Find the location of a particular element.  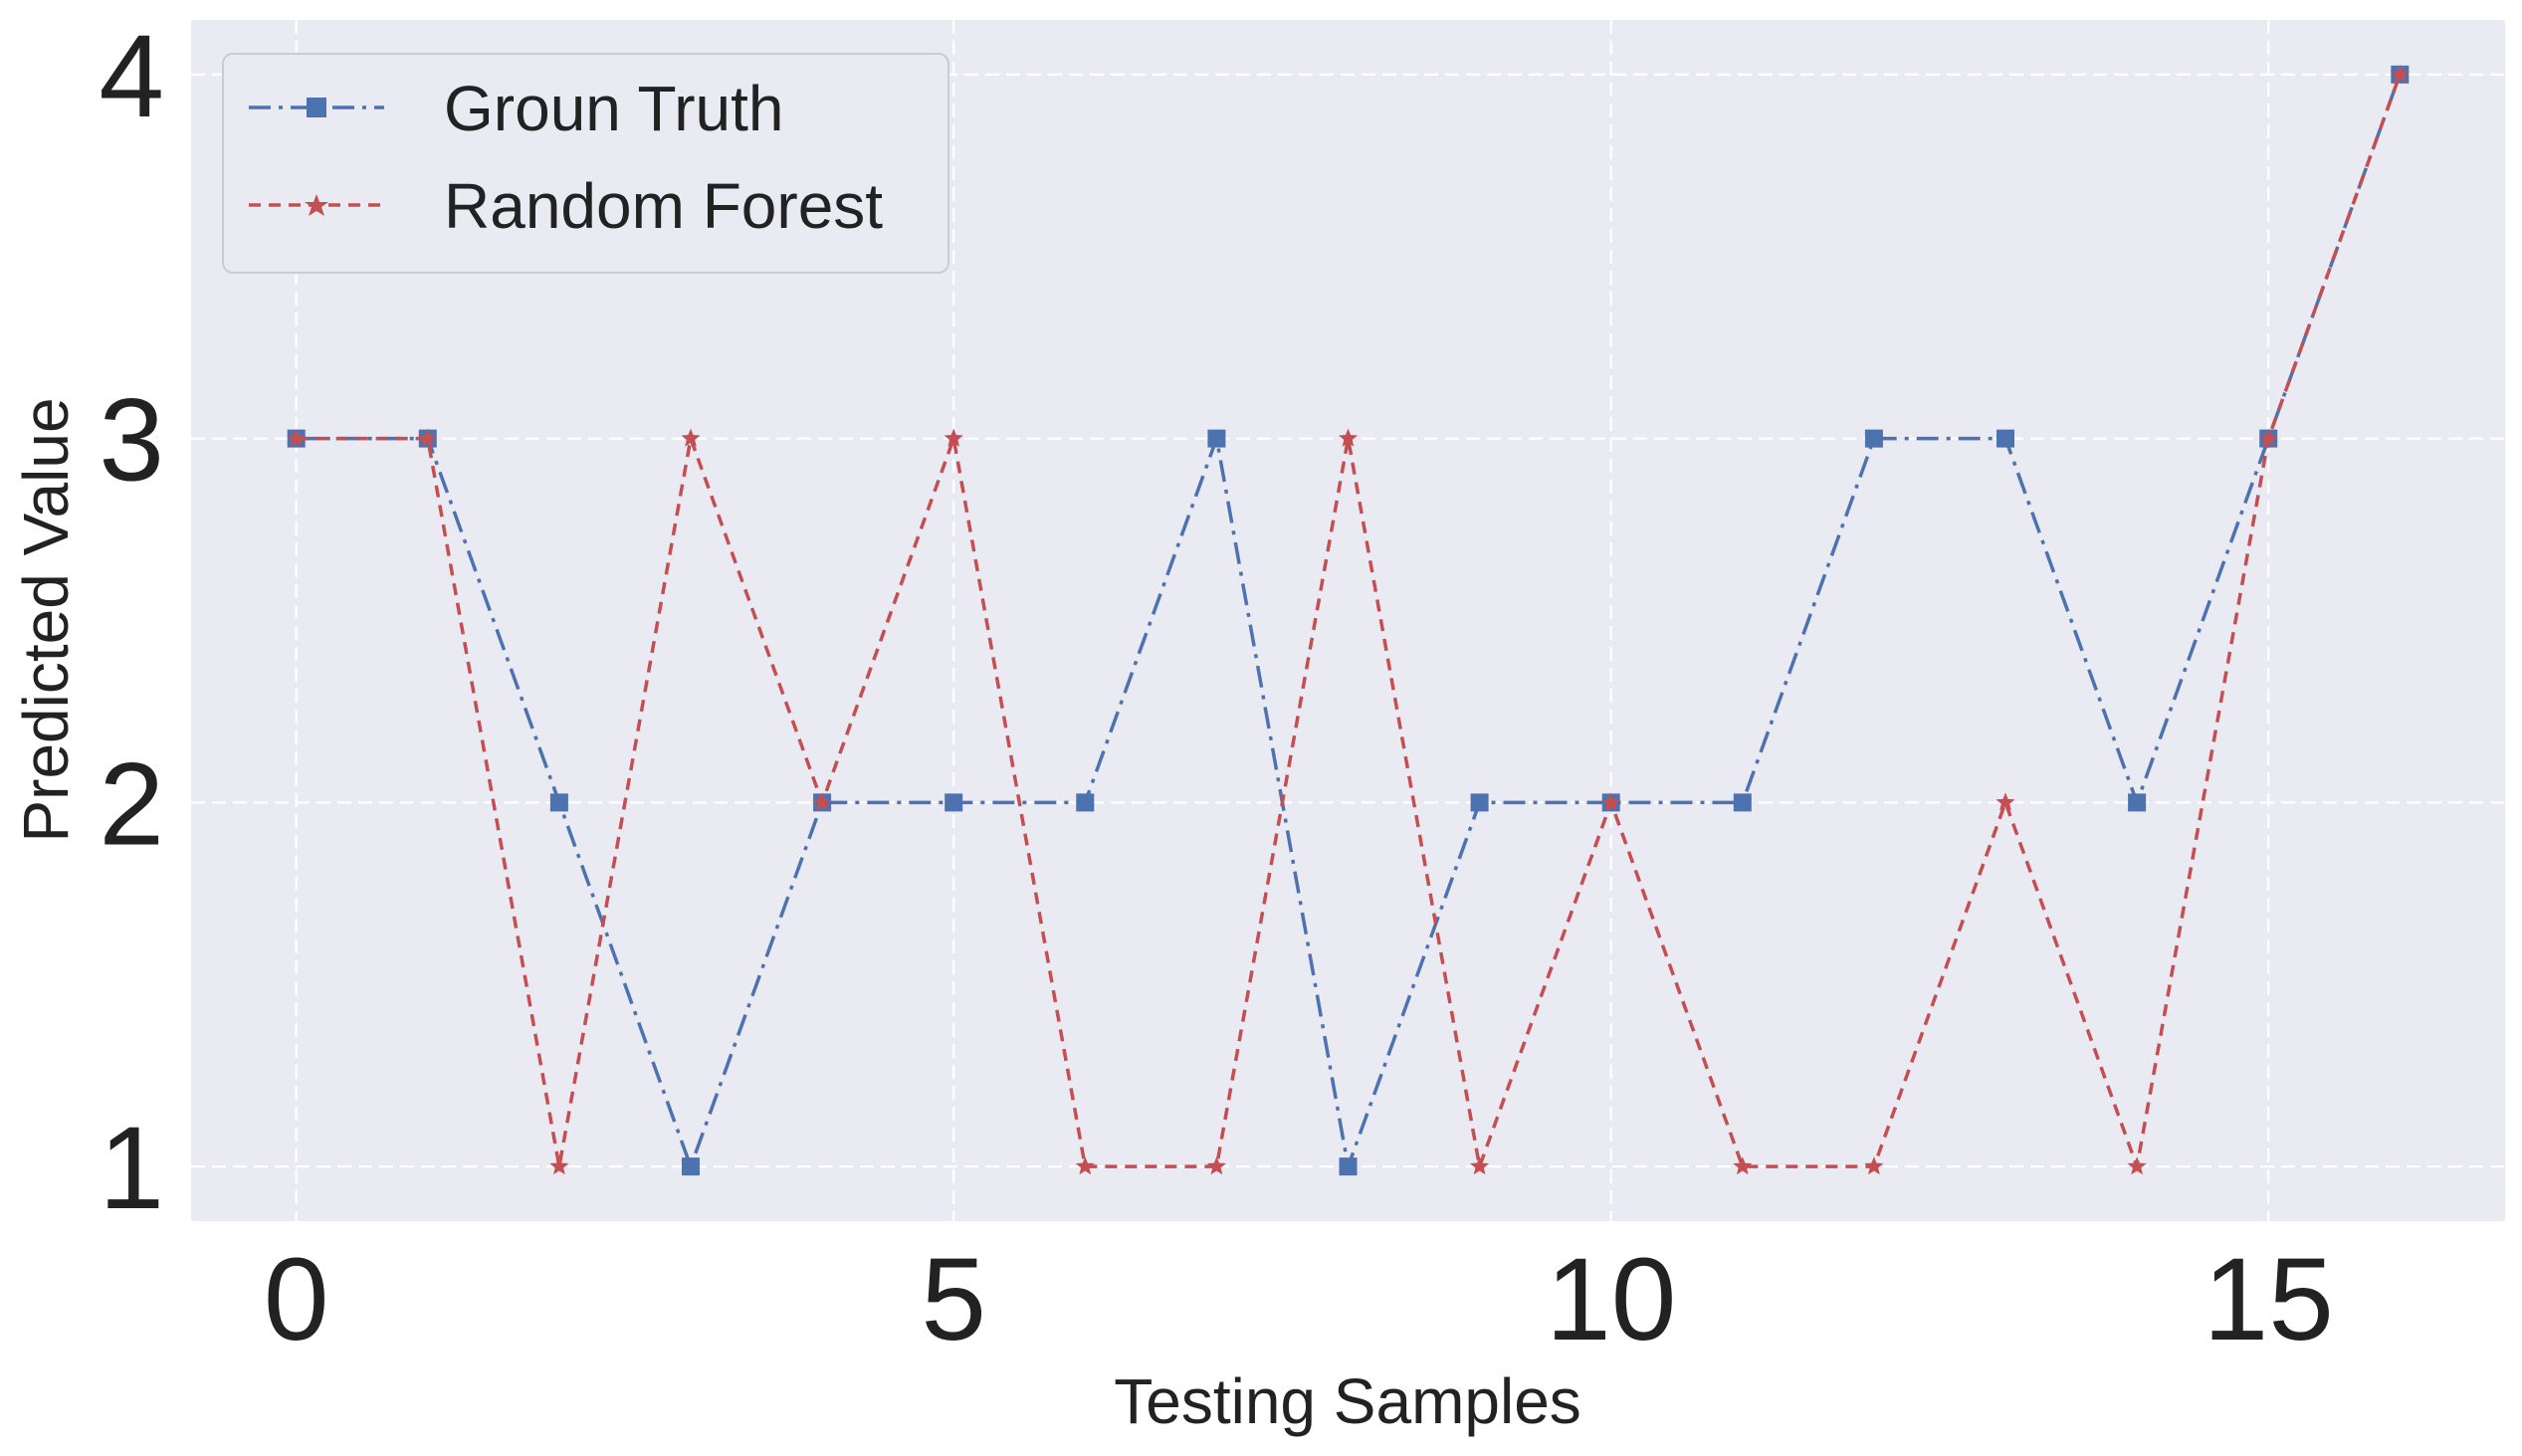

legend-item-random-forest: Random Forest is located at coordinates (566, 206).